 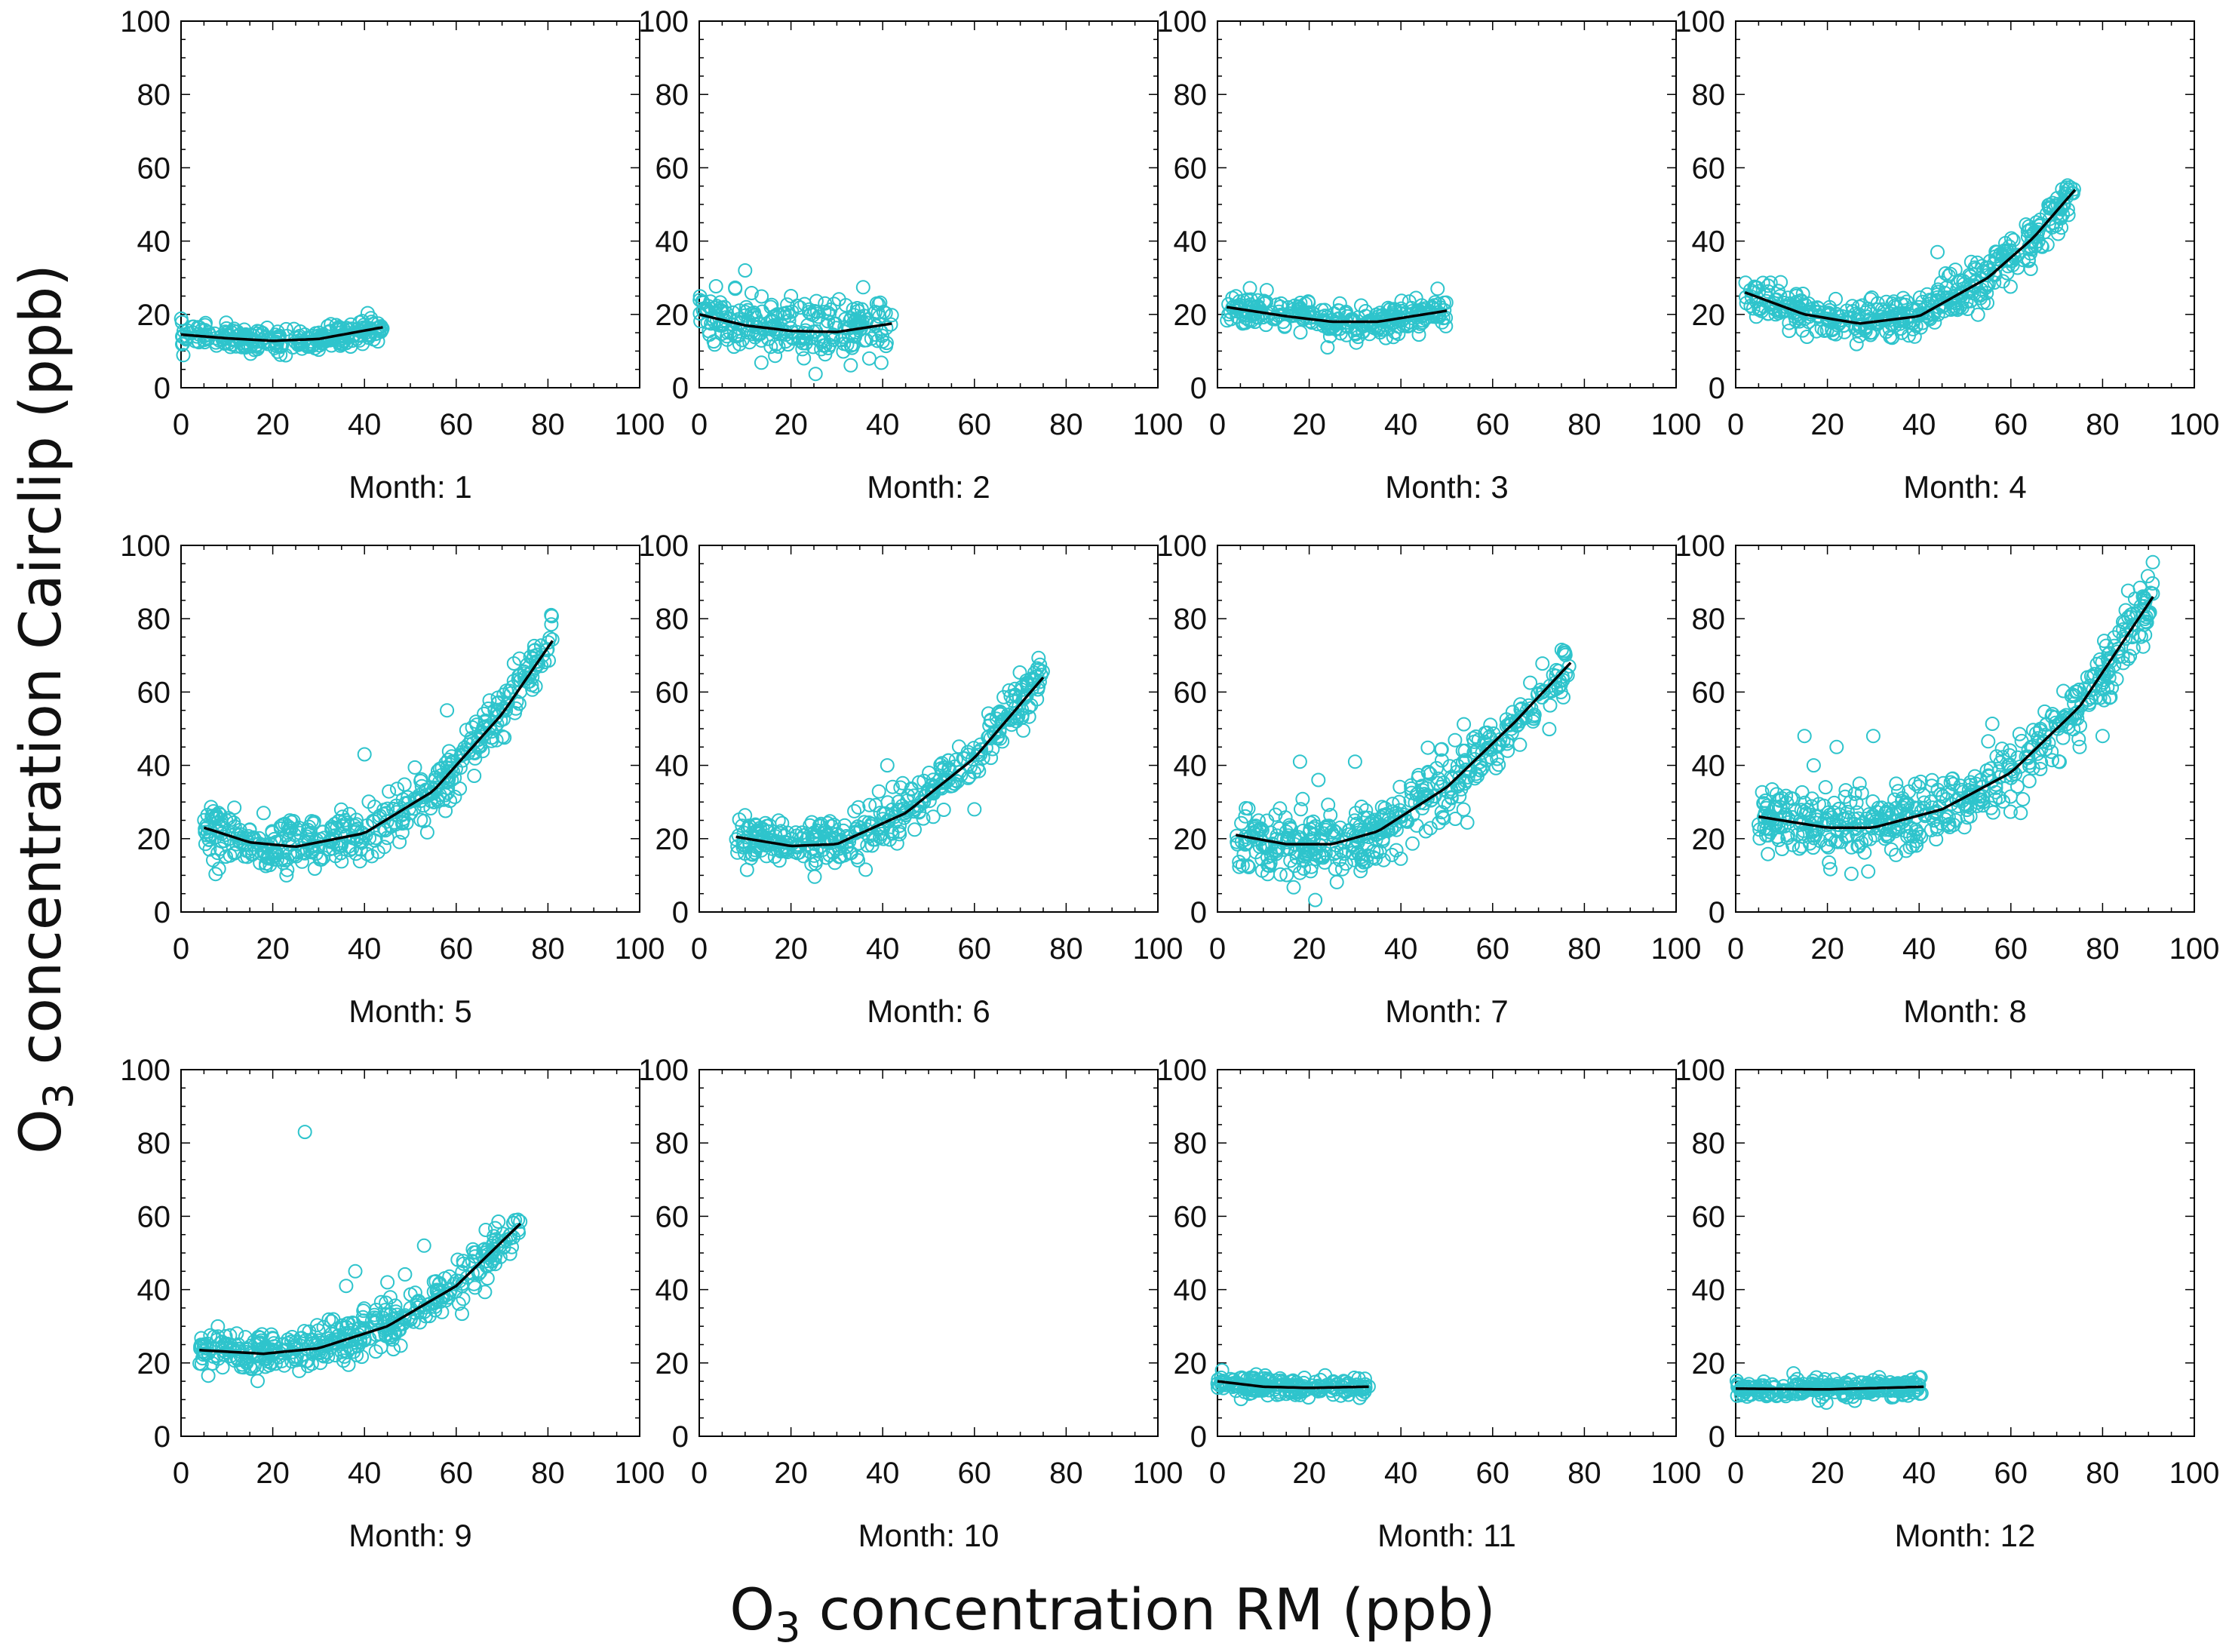 What do you see at coordinates (1736, 949) in the screenshot?
I see `x-tick-label: 0` at bounding box center [1736, 949].